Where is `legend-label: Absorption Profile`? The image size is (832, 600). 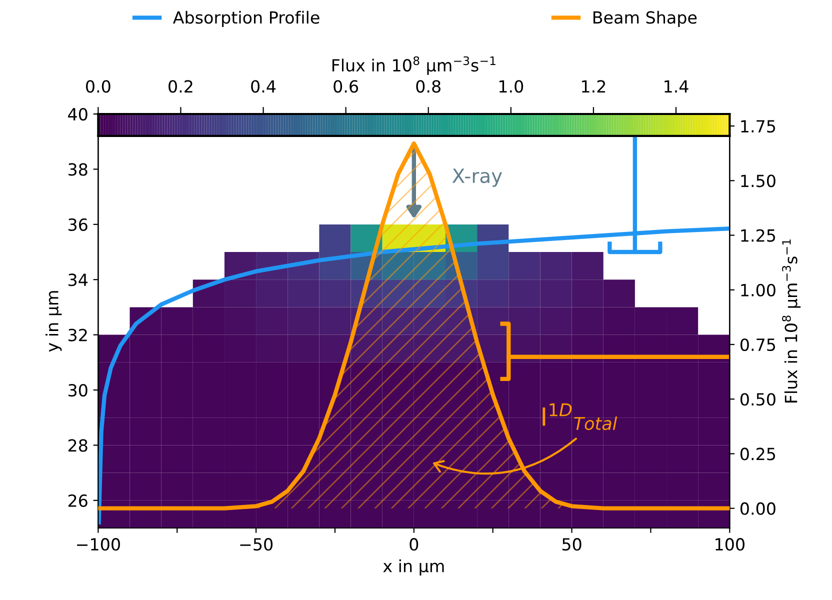
legend-label: Absorption Profile is located at coordinates (246, 18).